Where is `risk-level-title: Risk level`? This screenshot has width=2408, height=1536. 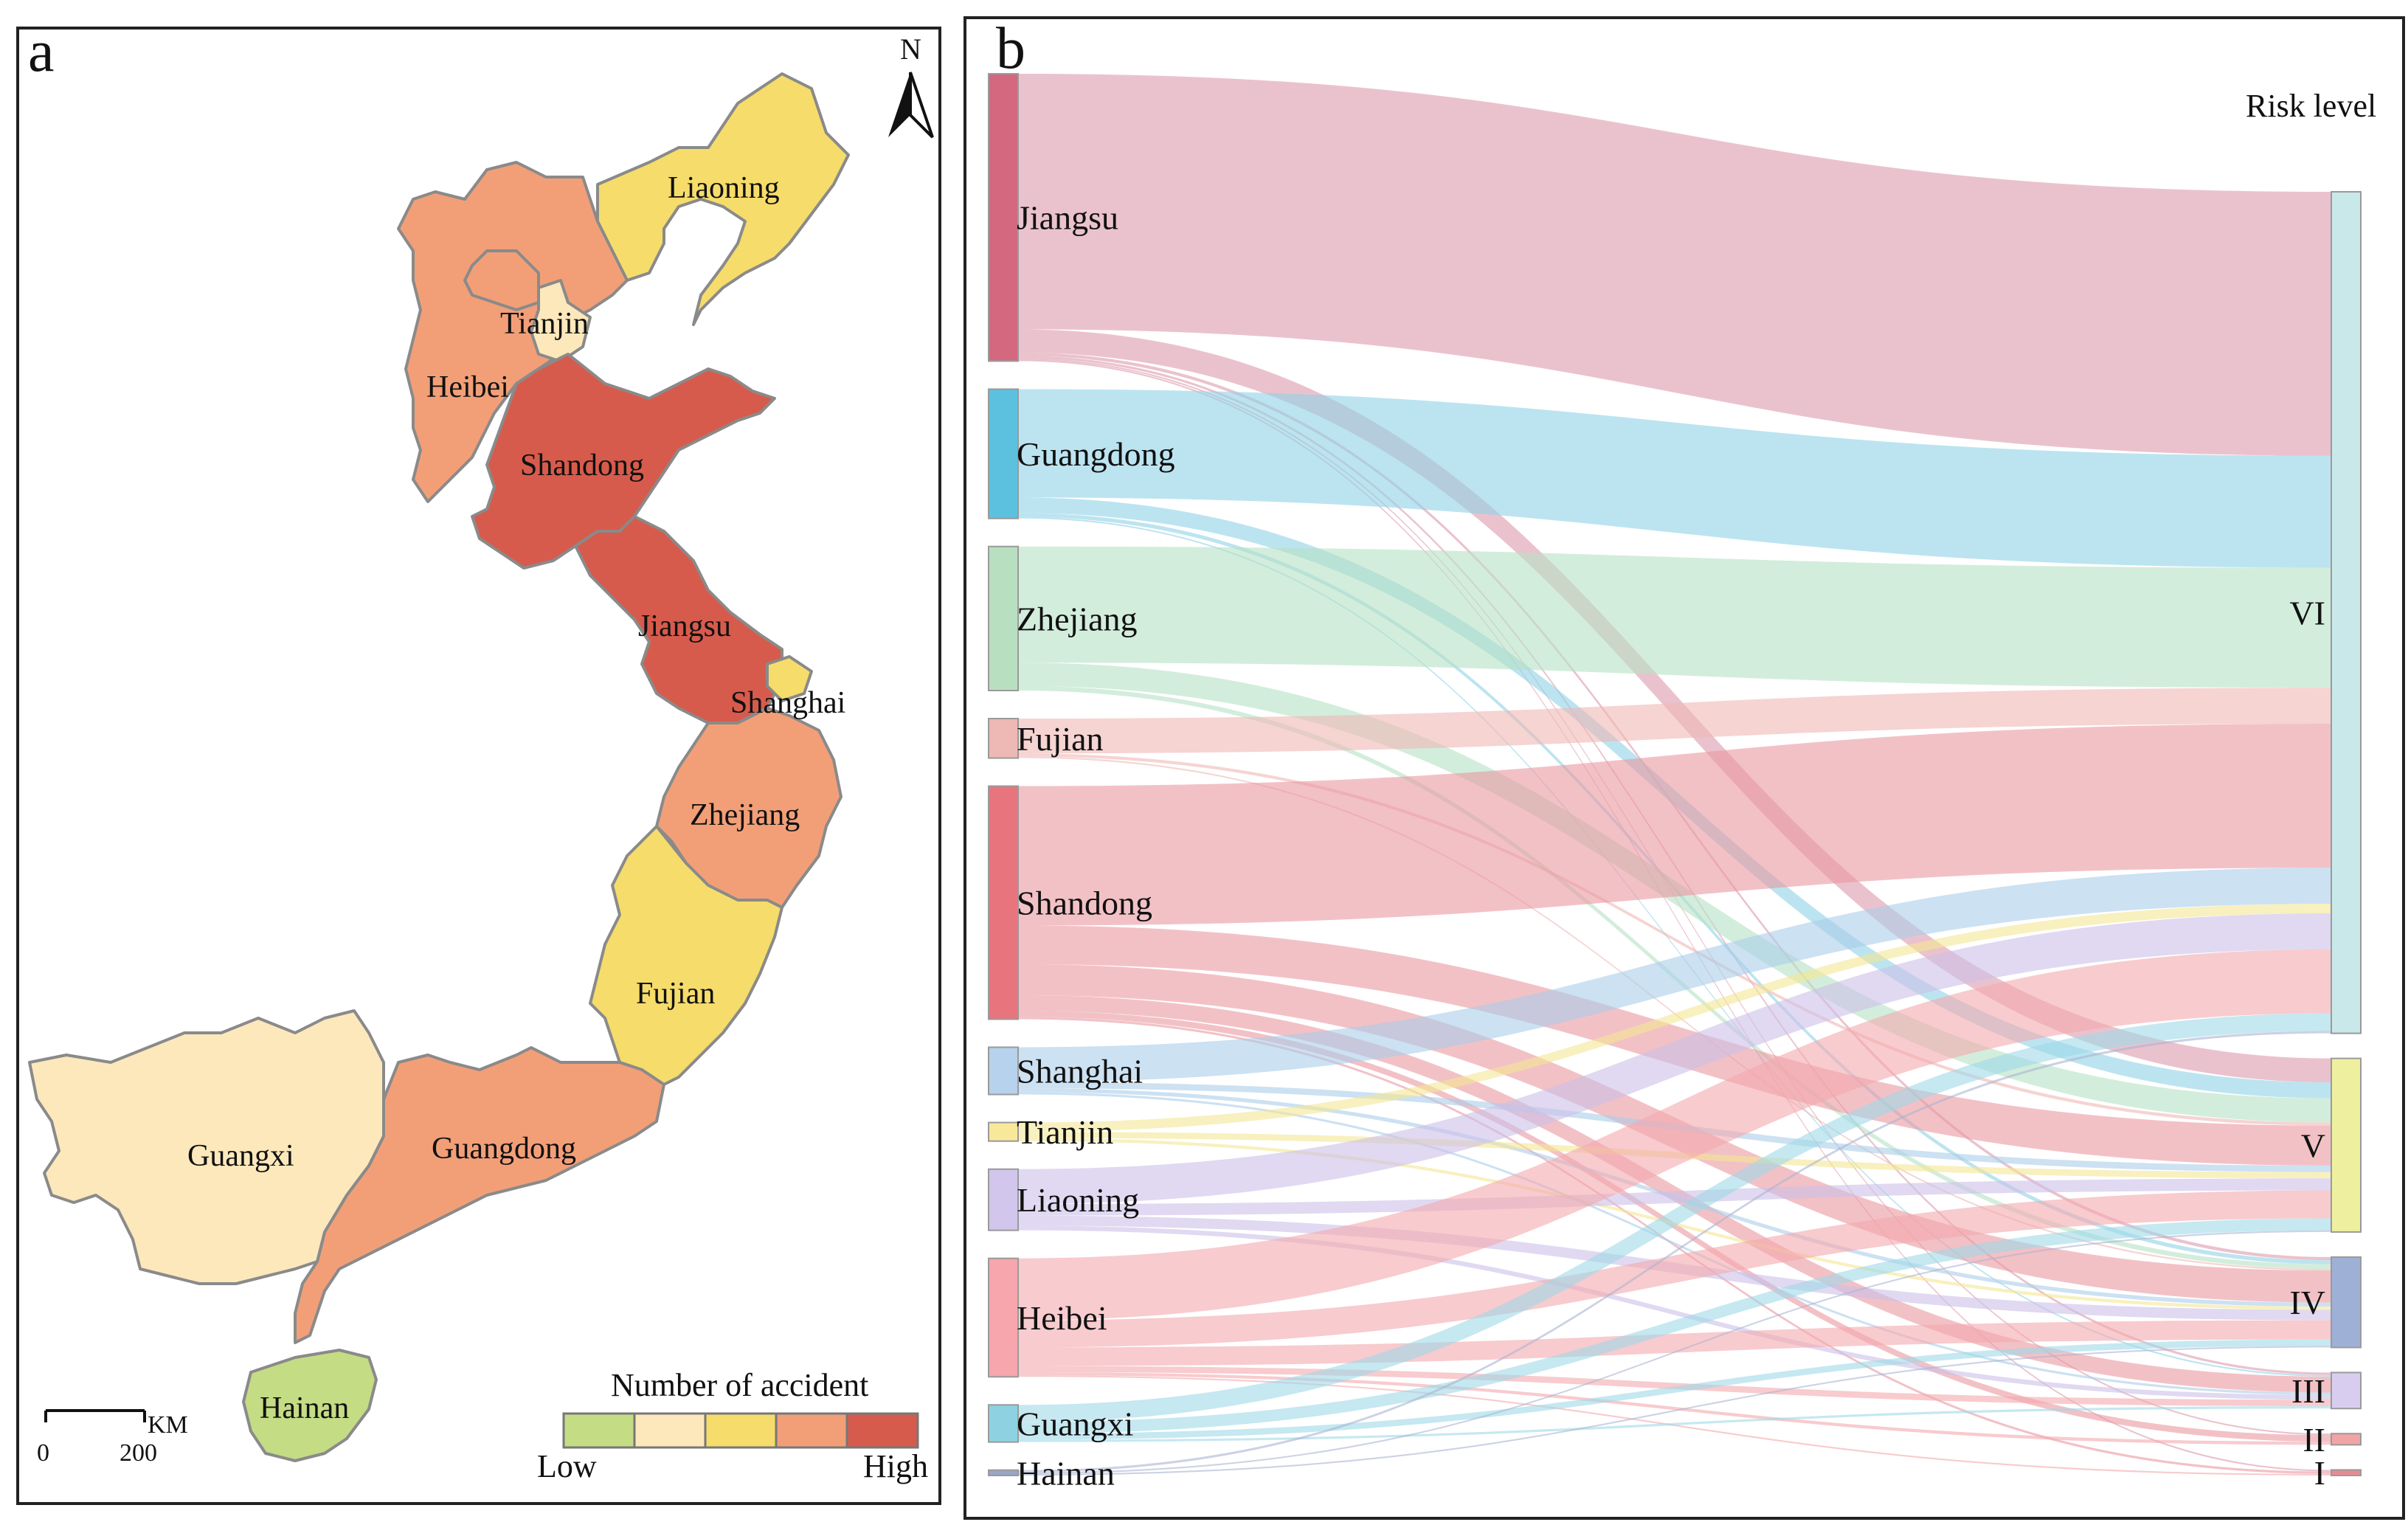 risk-level-title: Risk level is located at coordinates (2311, 106).